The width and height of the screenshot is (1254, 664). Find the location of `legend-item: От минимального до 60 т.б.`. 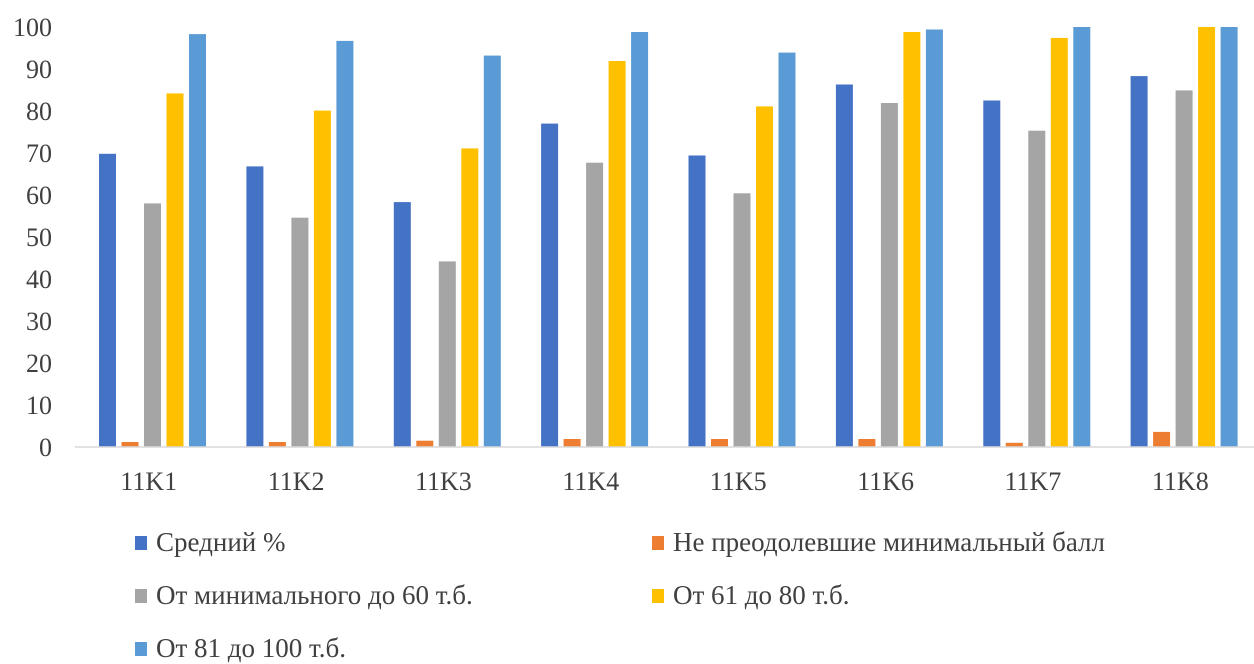

legend-item: От минимального до 60 т.б. is located at coordinates (304, 595).